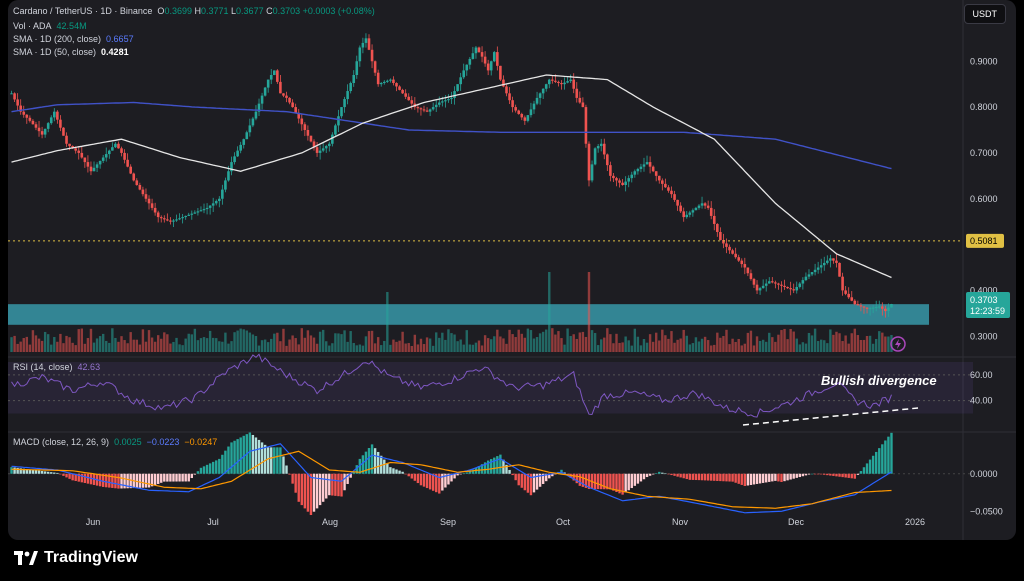 Image resolution: width=1024 pixels, height=581 pixels. Describe the element at coordinates (61, 442) in the screenshot. I see `macd-label: MACD (close, 12, 26, 9)` at that location.